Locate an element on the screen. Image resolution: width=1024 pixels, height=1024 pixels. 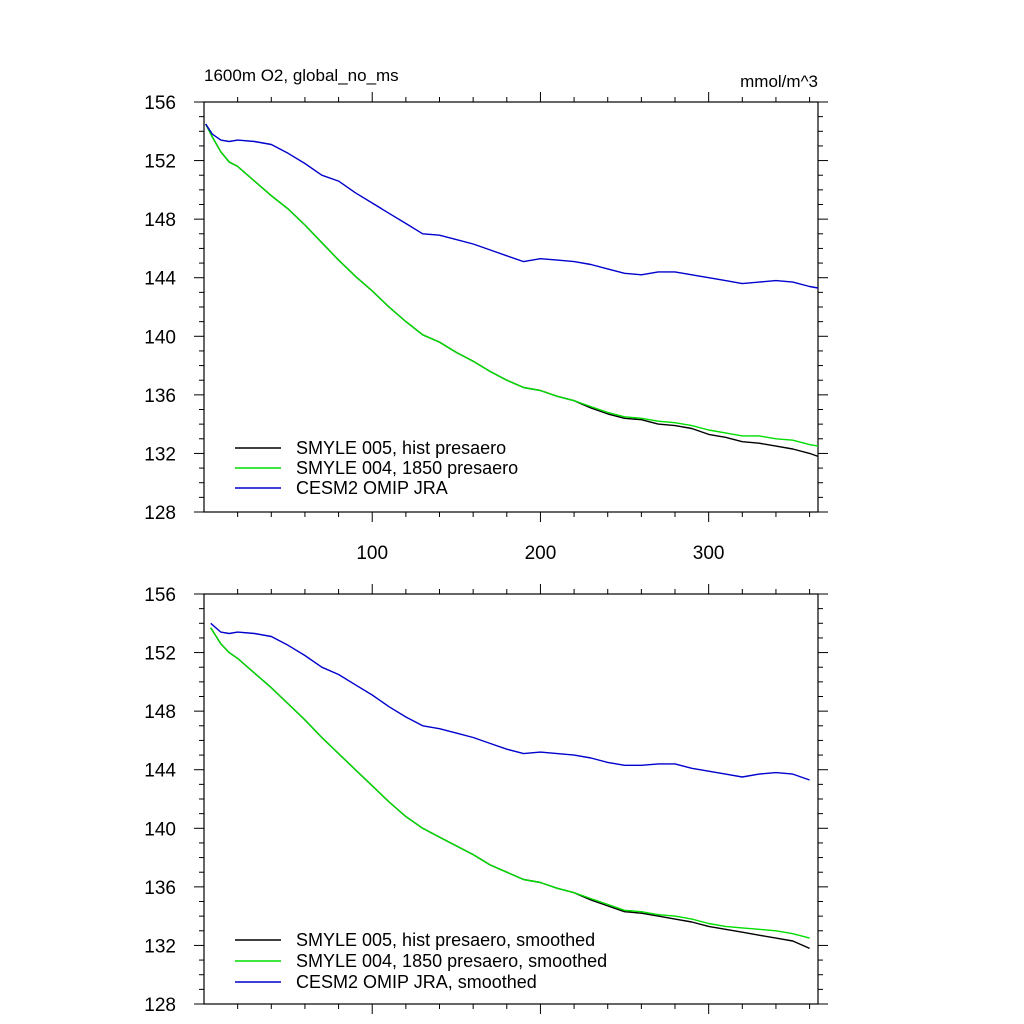
x-tick-label: 200 is located at coordinates (541, 553).